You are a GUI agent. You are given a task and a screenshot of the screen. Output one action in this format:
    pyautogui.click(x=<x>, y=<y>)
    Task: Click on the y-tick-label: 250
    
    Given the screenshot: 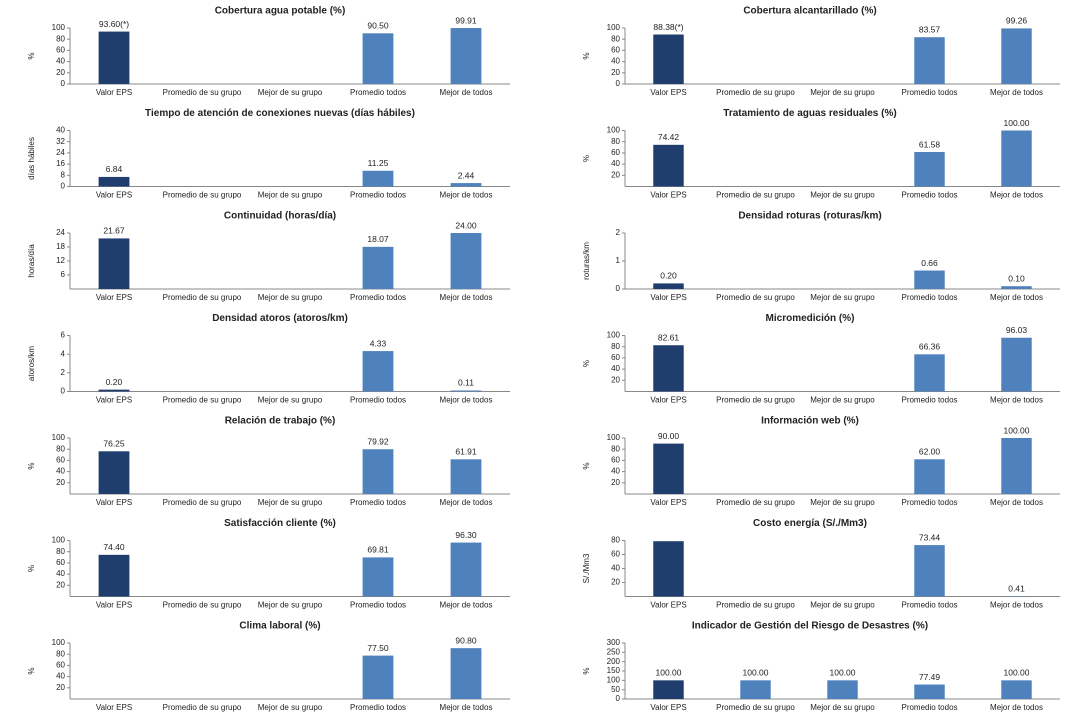 What is the action you would take?
    pyautogui.click(x=614, y=651)
    